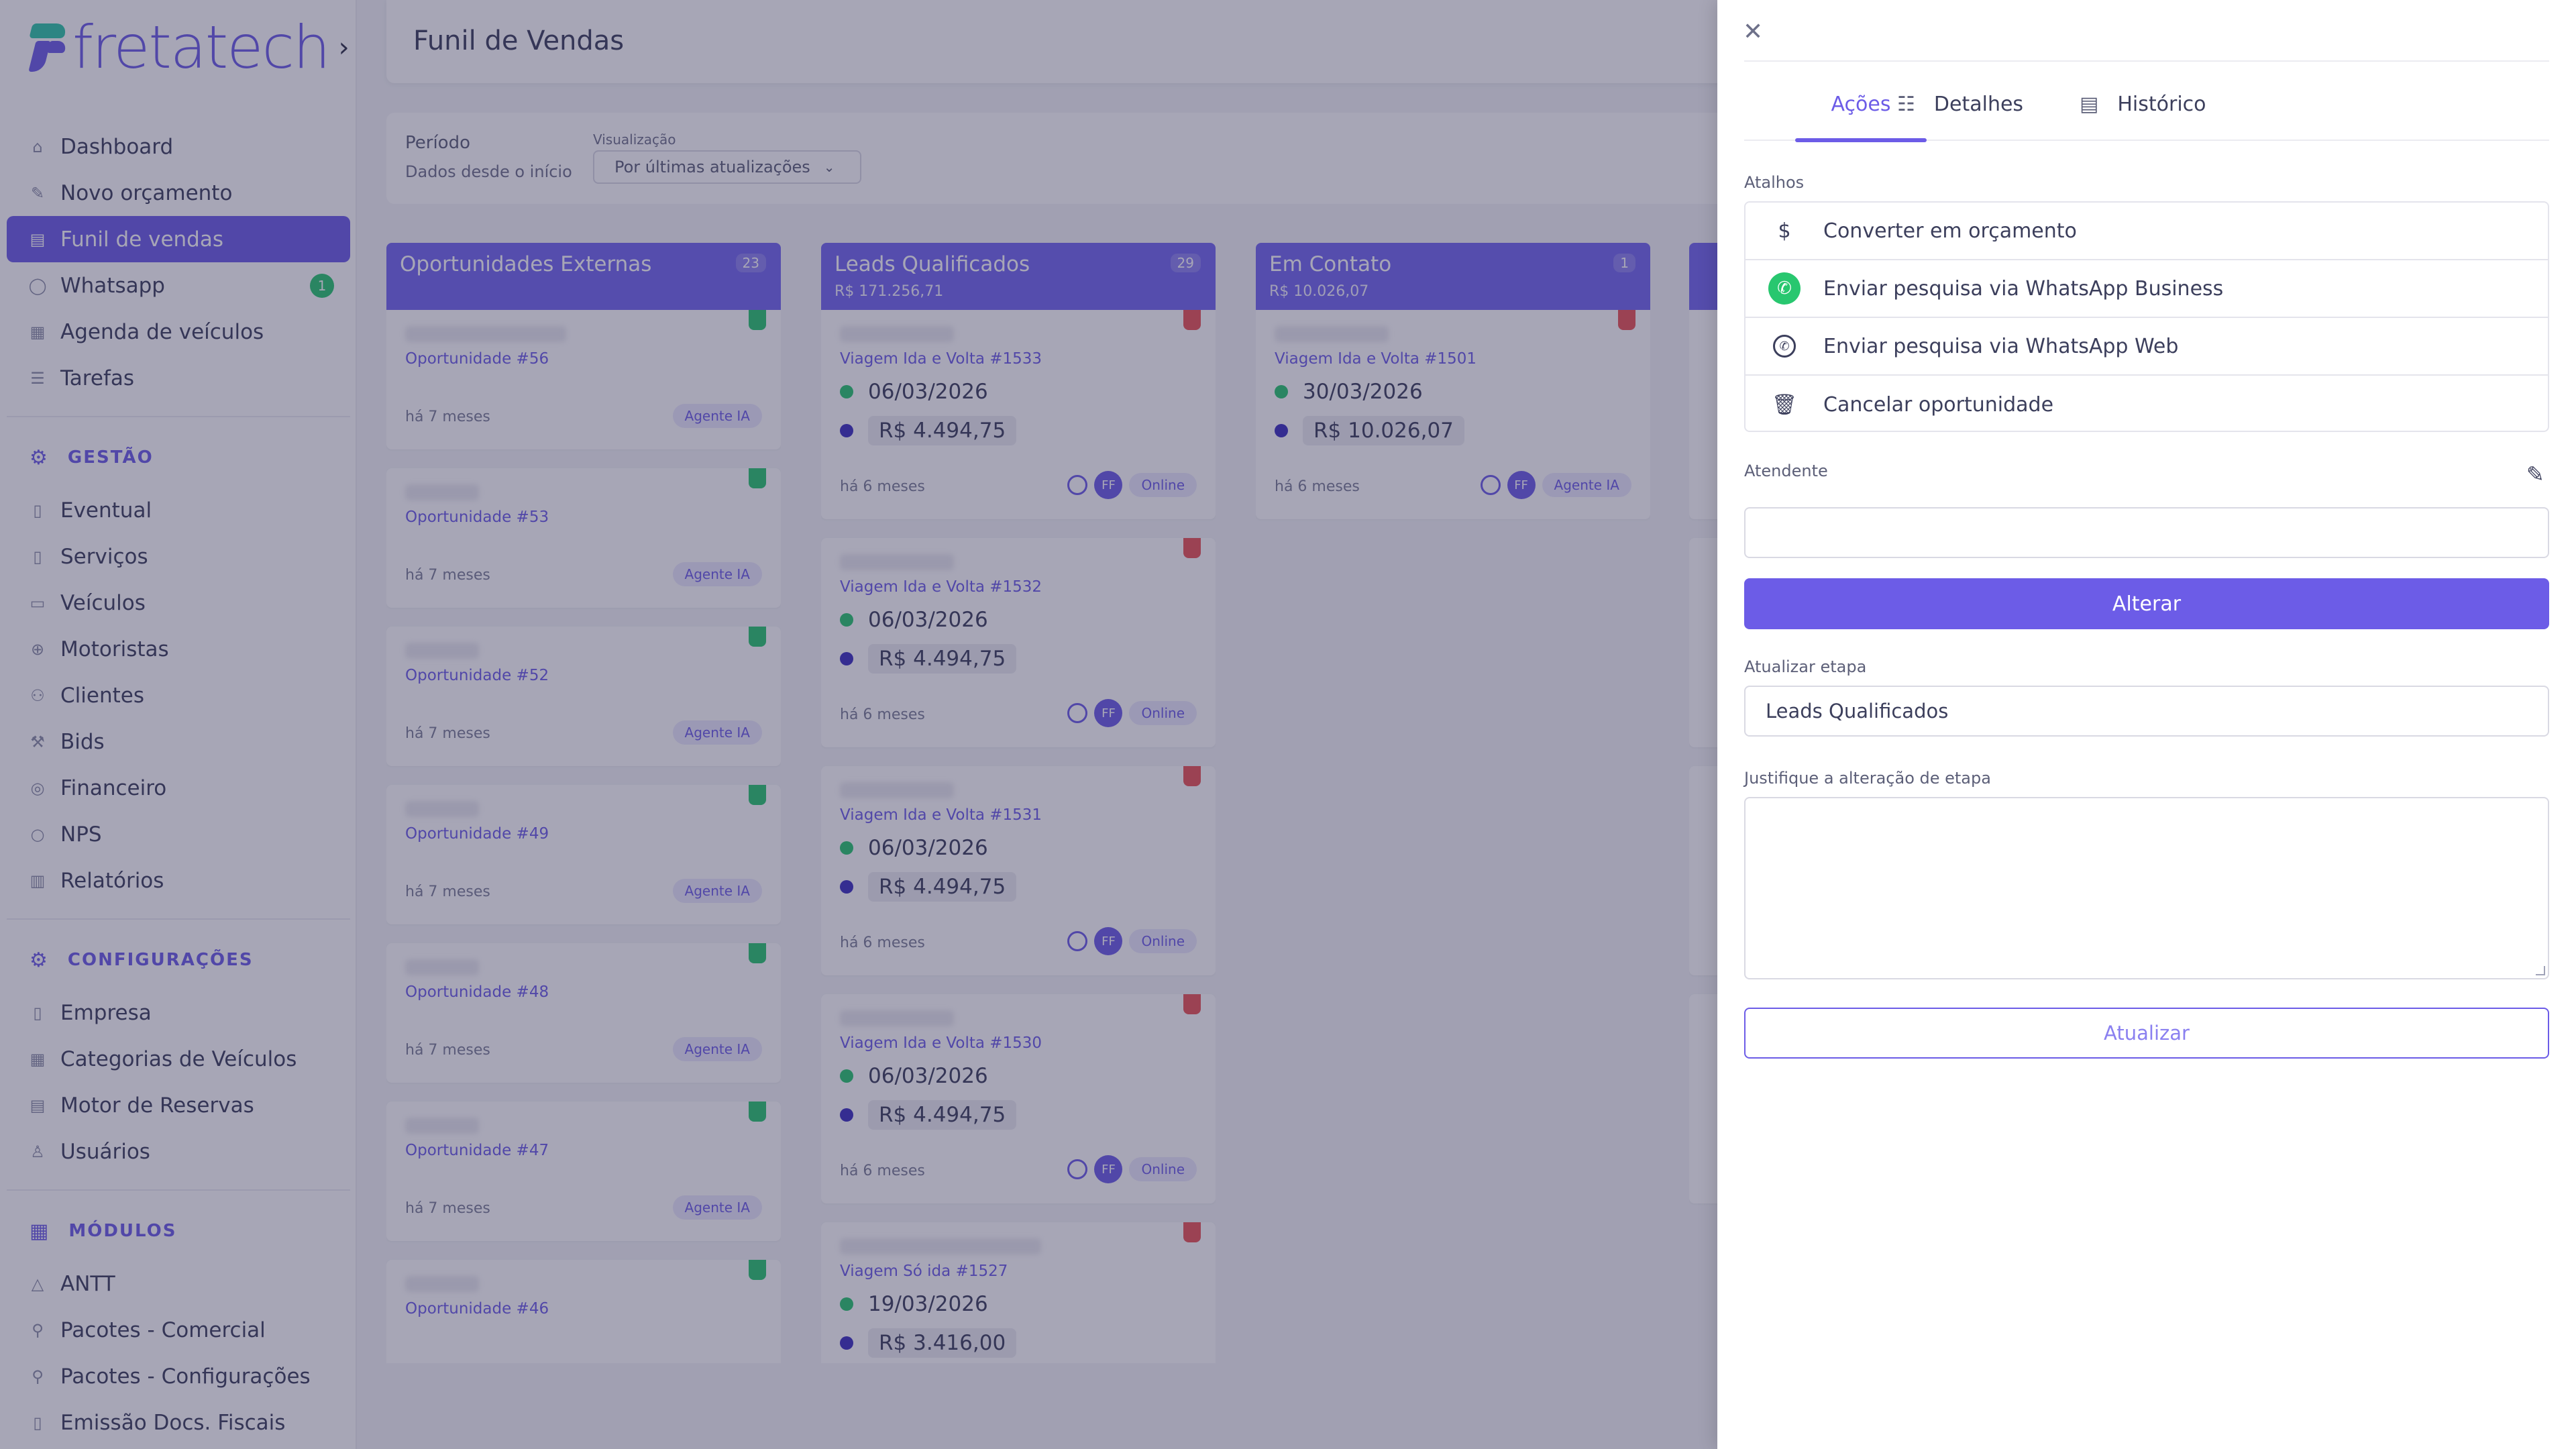 This screenshot has height=1449, width=2576. Describe the element at coordinates (2535, 474) in the screenshot. I see `edit-icon: ✎` at that location.